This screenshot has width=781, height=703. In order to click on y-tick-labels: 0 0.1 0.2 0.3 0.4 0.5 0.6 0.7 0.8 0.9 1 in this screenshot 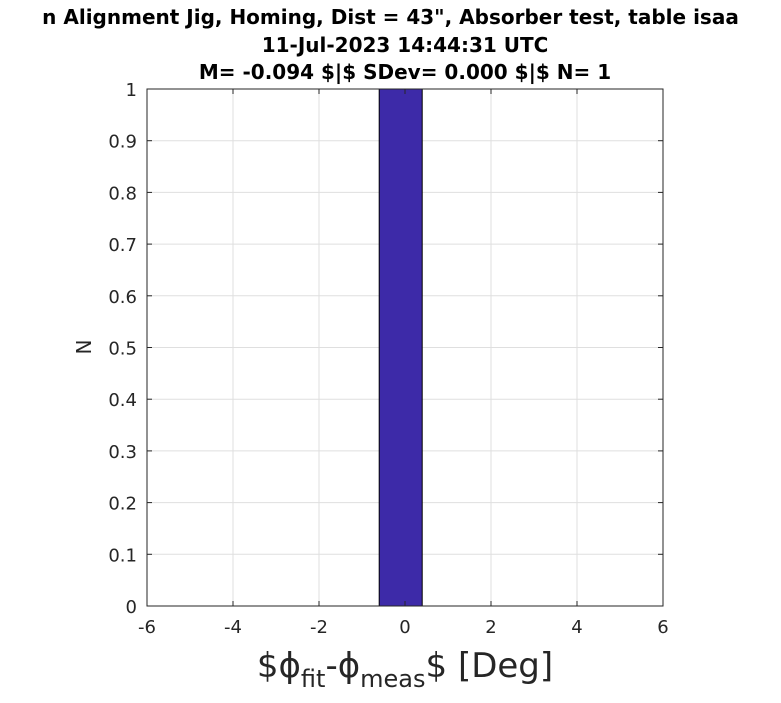, I will do `click(122, 349)`.